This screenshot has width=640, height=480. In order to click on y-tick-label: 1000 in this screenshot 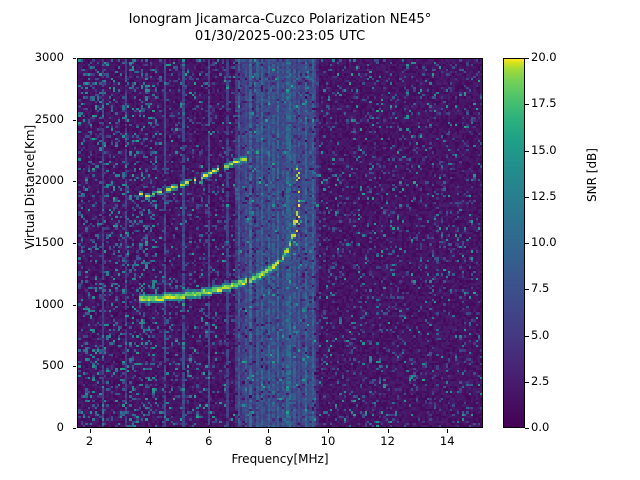, I will do `click(49, 303)`.